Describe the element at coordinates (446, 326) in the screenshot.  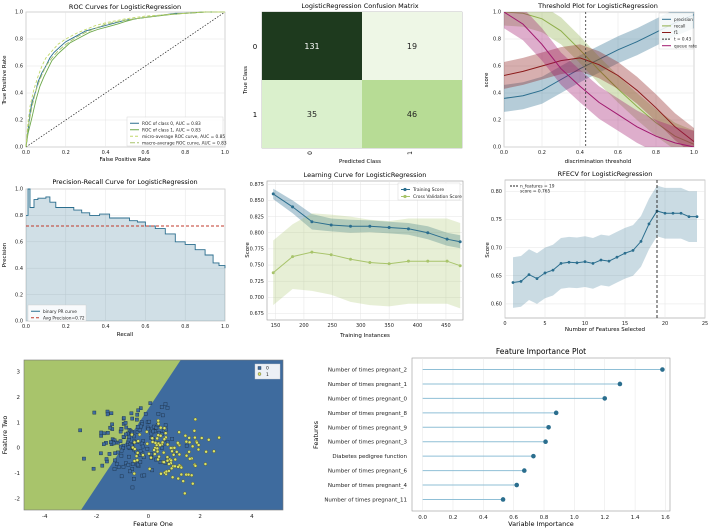
I see `x-tick-label: 450` at that location.